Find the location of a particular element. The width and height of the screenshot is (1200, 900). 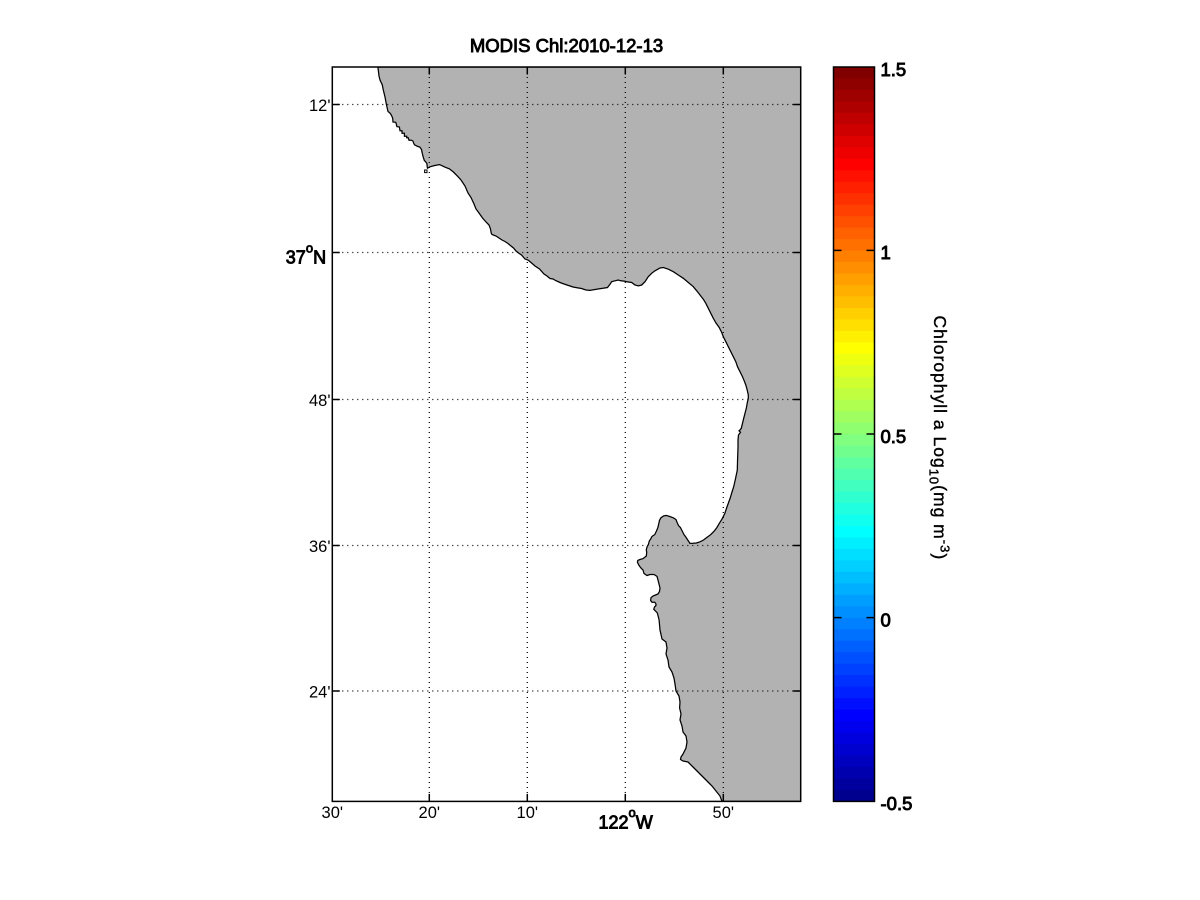

svg-text: 36' is located at coordinates (320, 547).